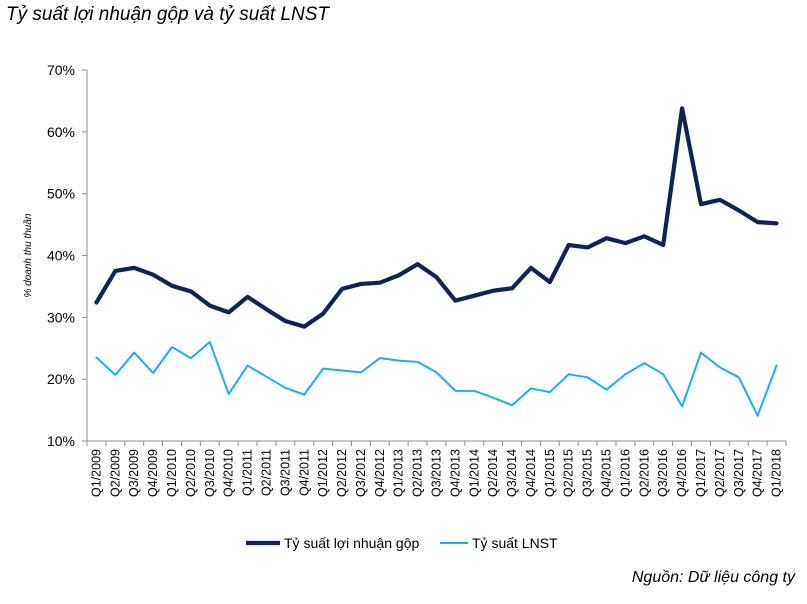 Image resolution: width=807 pixels, height=604 pixels. What do you see at coordinates (663, 473) in the screenshot?
I see `x-tick-label: Q3/2016` at bounding box center [663, 473].